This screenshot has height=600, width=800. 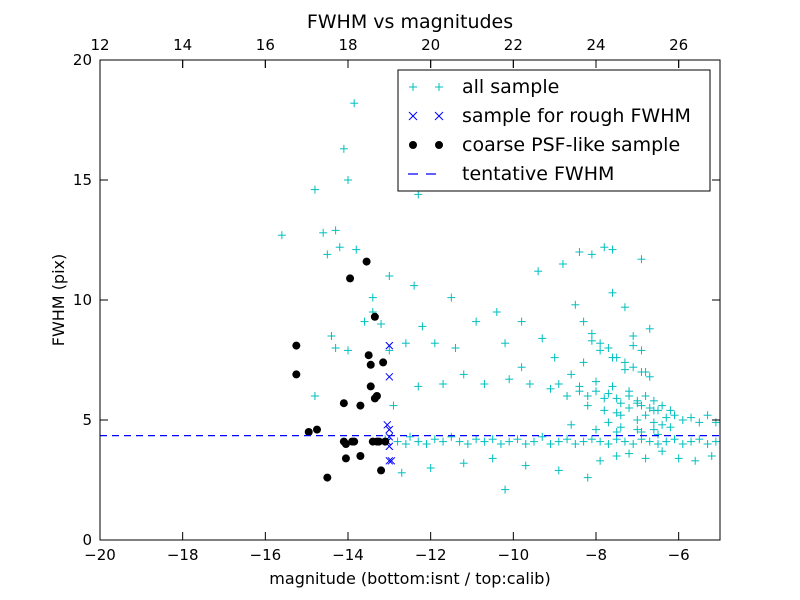 What do you see at coordinates (87, 420) in the screenshot?
I see `y-tick-label: 5` at bounding box center [87, 420].